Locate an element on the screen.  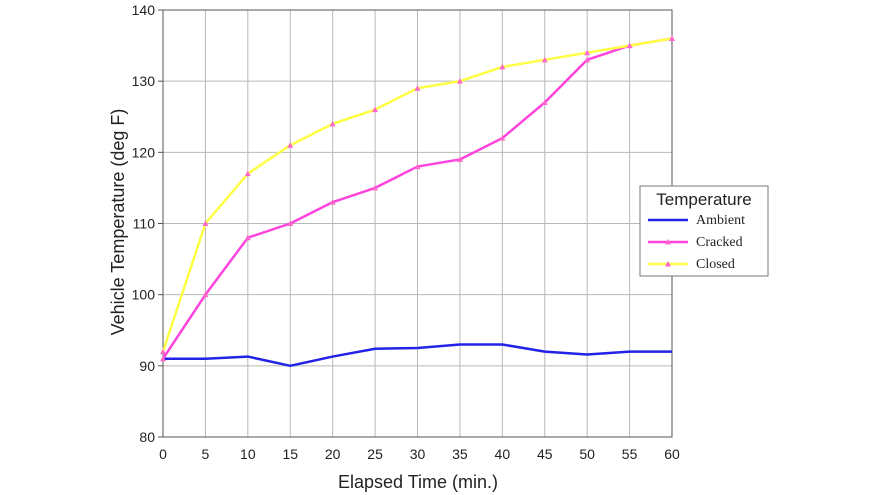
x-tick-label: 10 is located at coordinates (248, 454).